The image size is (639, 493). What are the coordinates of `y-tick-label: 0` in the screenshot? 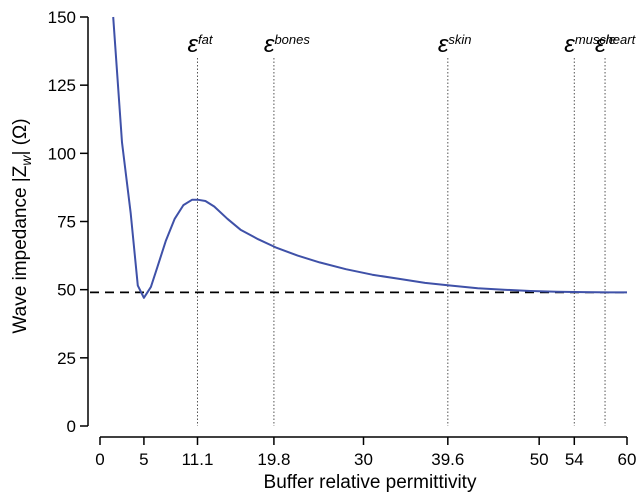 It's located at (71, 426).